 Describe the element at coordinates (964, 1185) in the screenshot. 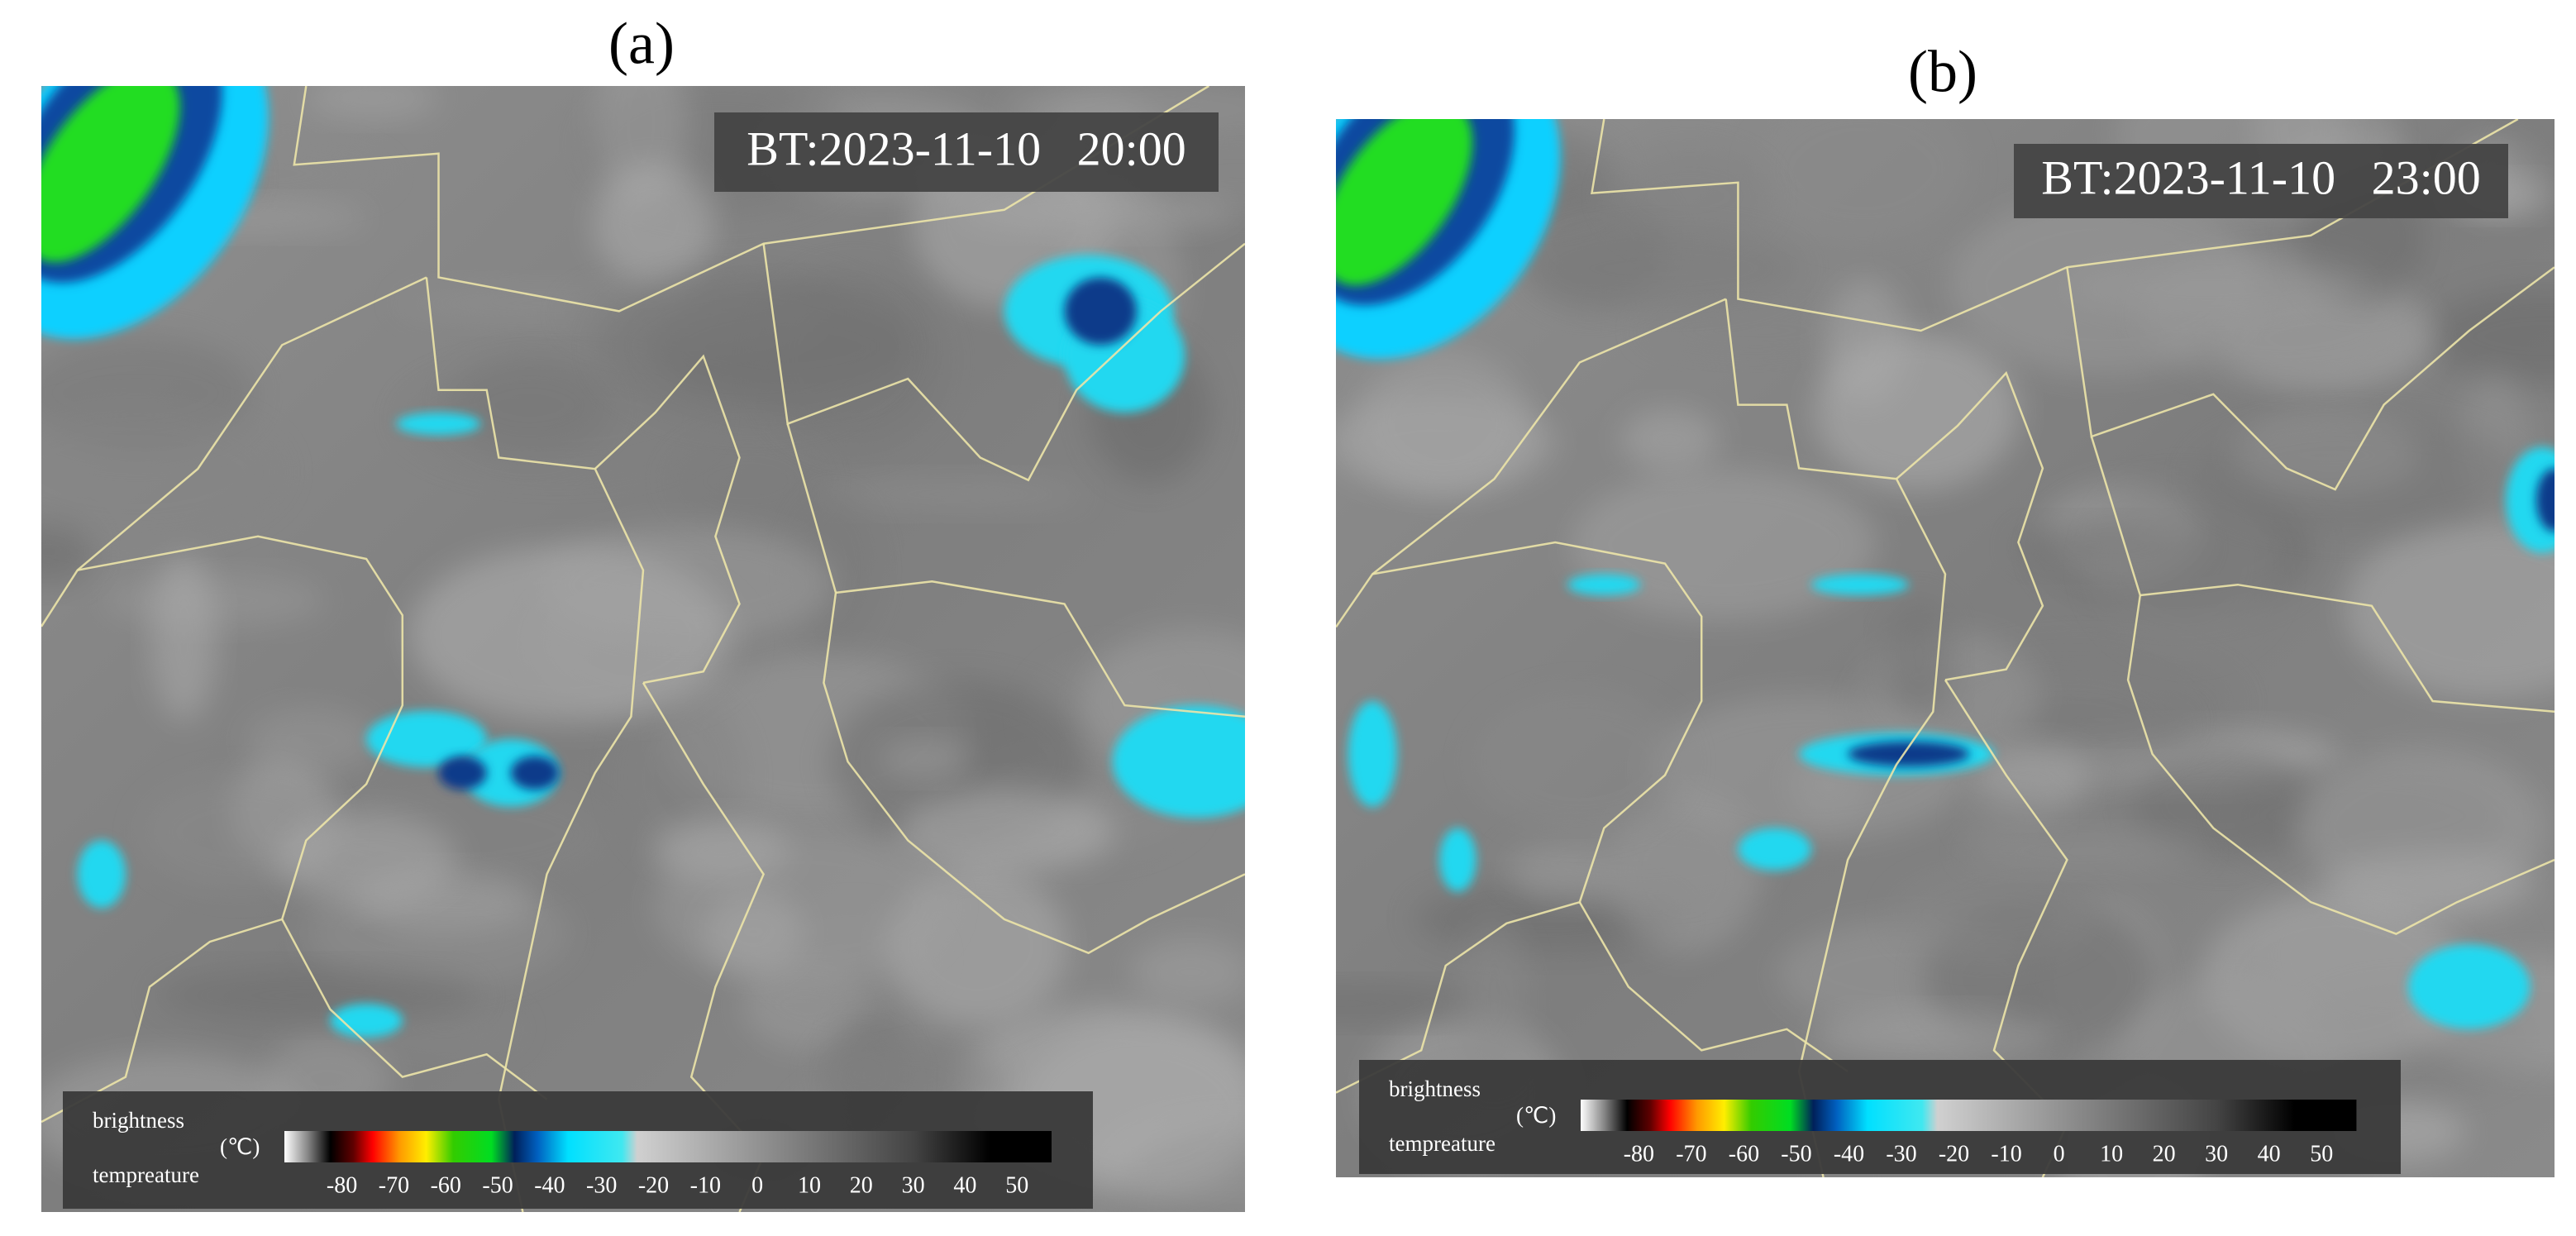

I see `colorbar-tick-label: 40` at that location.